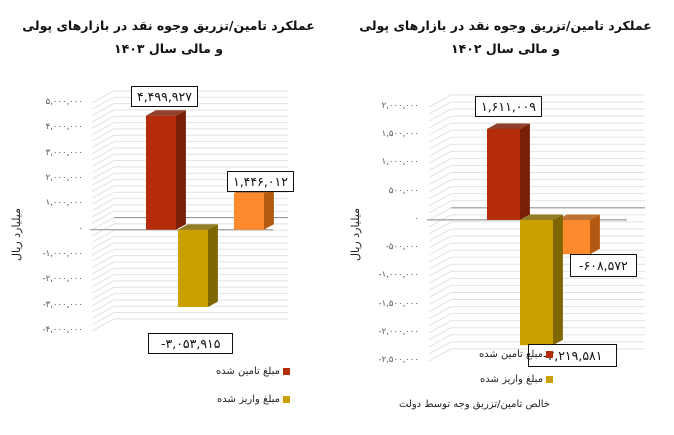  Describe the element at coordinates (168, 48) in the screenshot. I see `chart-title-line2: و مالی سال ۱۴۰۳` at that location.